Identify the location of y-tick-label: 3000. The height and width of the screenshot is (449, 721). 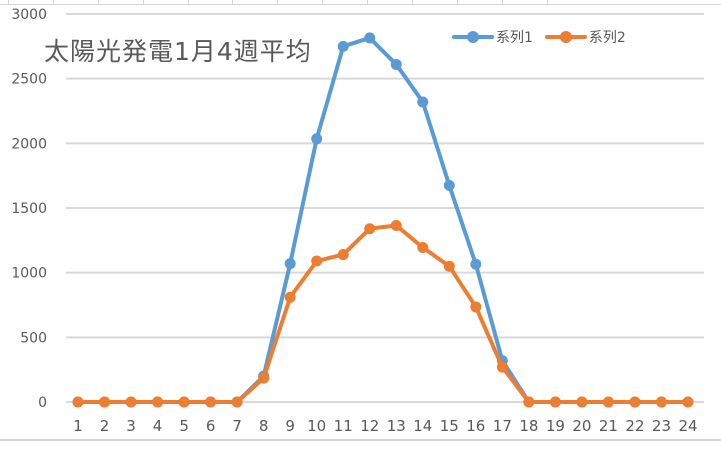
(29, 15).